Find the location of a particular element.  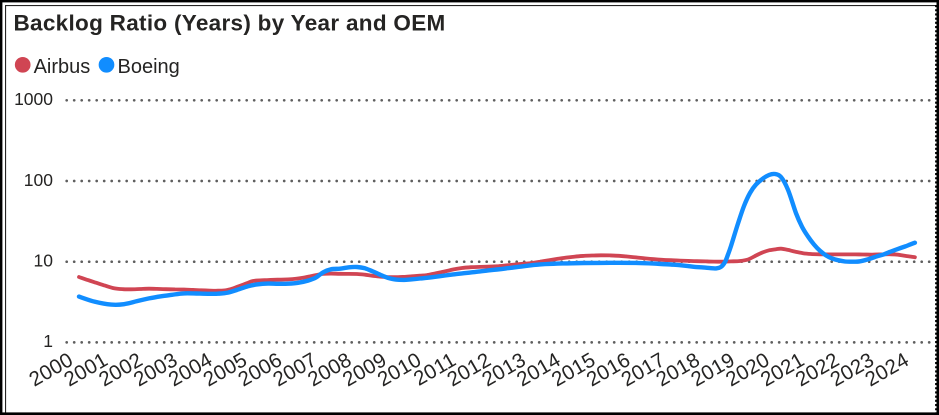

svg-text: Boeing is located at coordinates (149, 67).